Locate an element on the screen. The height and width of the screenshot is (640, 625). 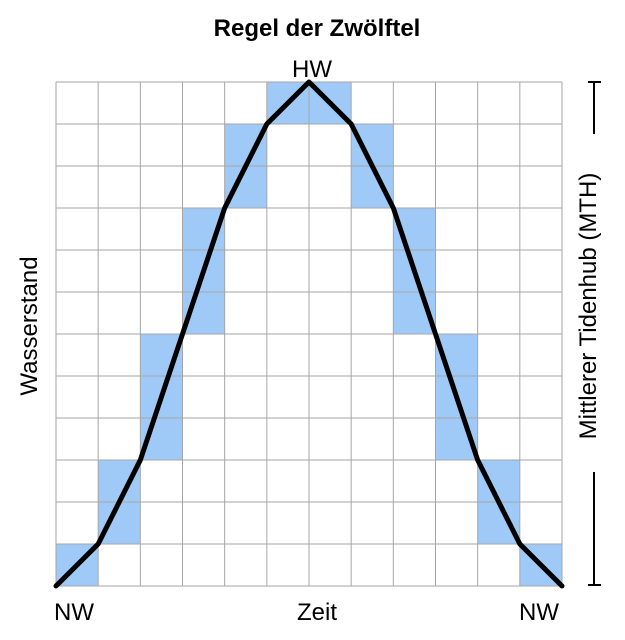
tidal-range-label: Mittlerer Tidenhub (MTH) is located at coordinates (588, 306).